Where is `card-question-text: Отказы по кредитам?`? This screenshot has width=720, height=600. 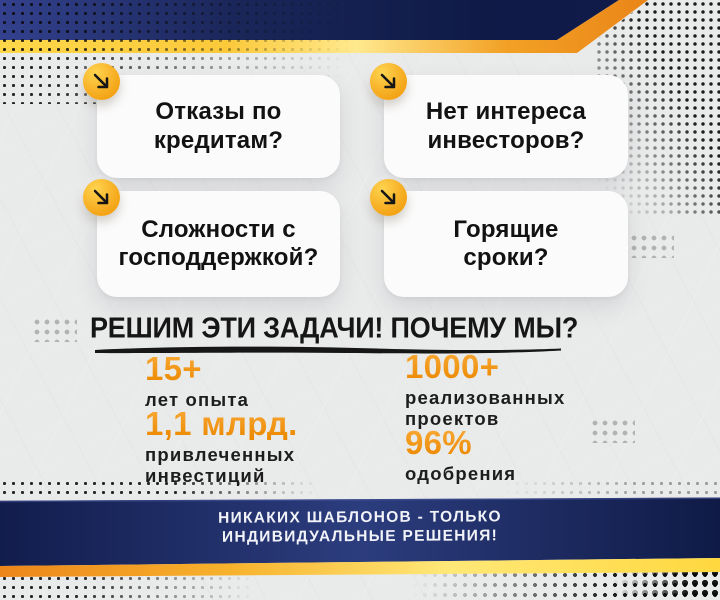 card-question-text: Отказы по кредитам? is located at coordinates (218, 126).